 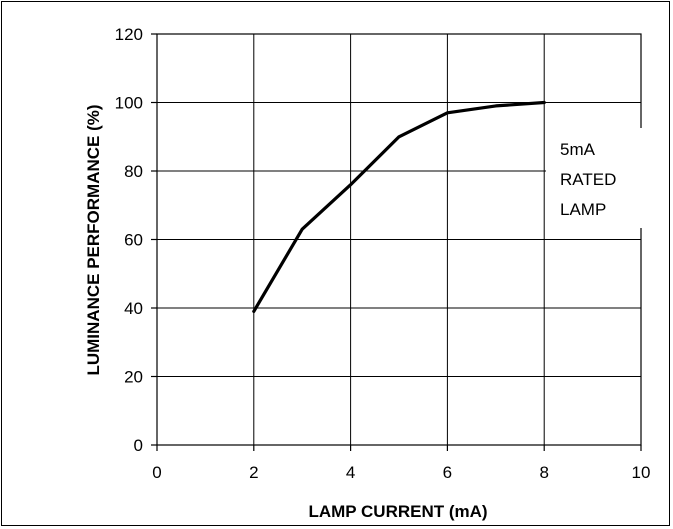 What do you see at coordinates (138, 445) in the screenshot?
I see `y-tick-label: 0` at bounding box center [138, 445].